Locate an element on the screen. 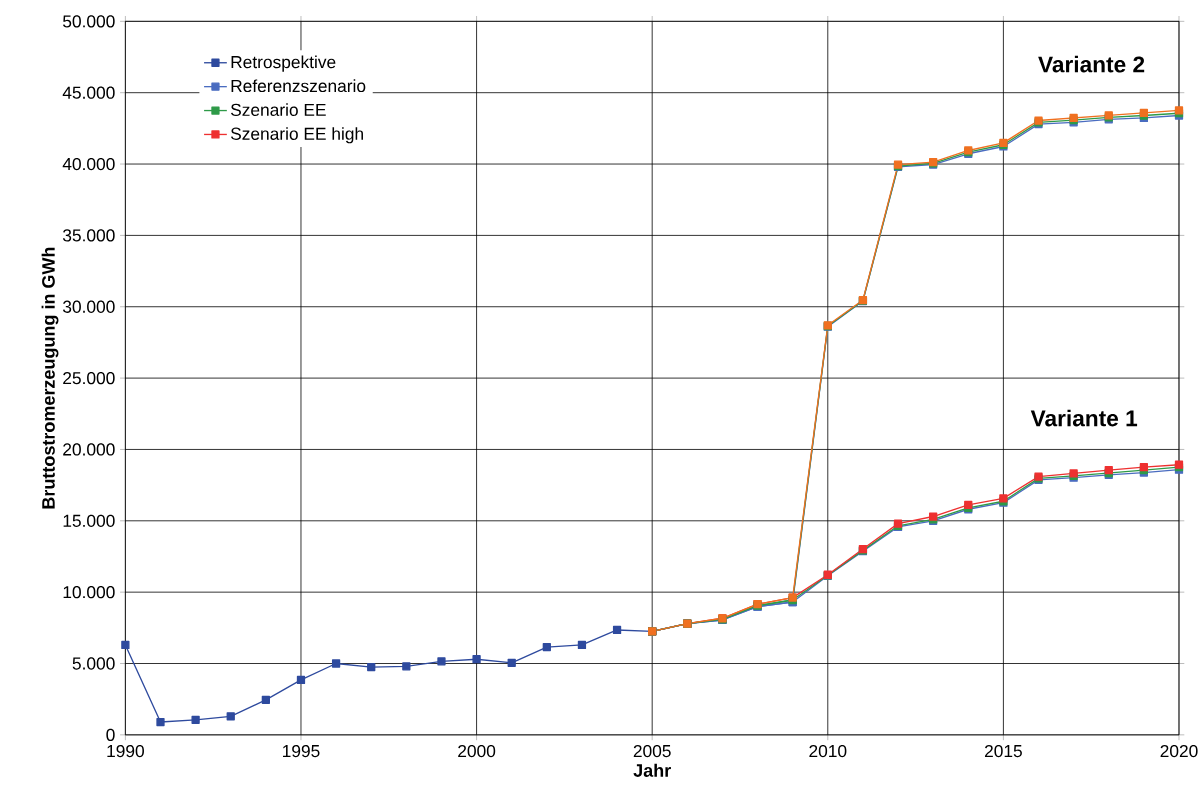  legend-label: Szenario EE high is located at coordinates (296, 135).